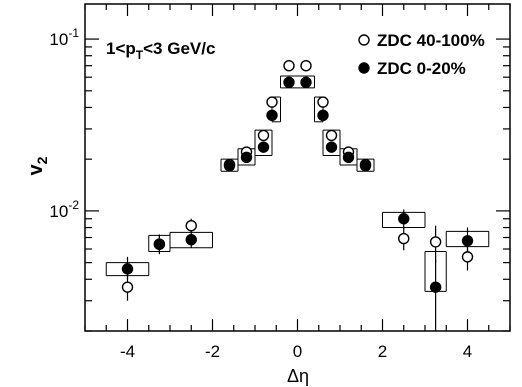  Describe the element at coordinates (127, 351) in the screenshot. I see `x-tick-label: -4` at that location.